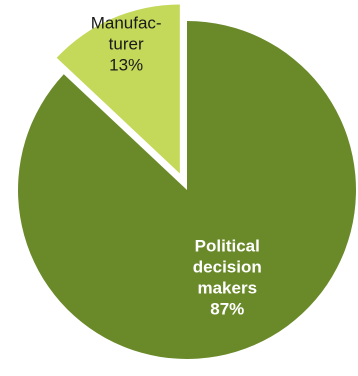 The image size is (358, 376). What do you see at coordinates (227, 309) in the screenshot?
I see `slice-value-label: 87%` at bounding box center [227, 309].